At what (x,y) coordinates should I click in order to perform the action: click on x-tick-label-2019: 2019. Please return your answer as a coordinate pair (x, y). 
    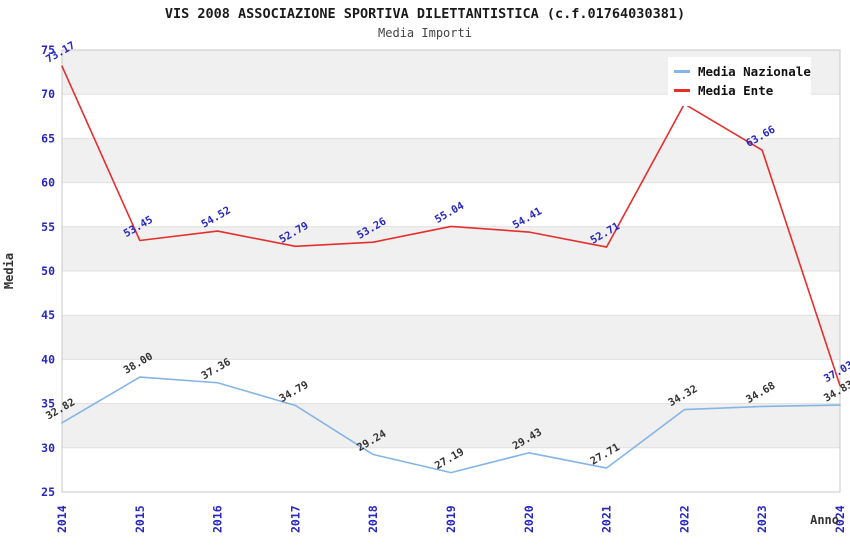
    Looking at the image, I should click on (451, 519).